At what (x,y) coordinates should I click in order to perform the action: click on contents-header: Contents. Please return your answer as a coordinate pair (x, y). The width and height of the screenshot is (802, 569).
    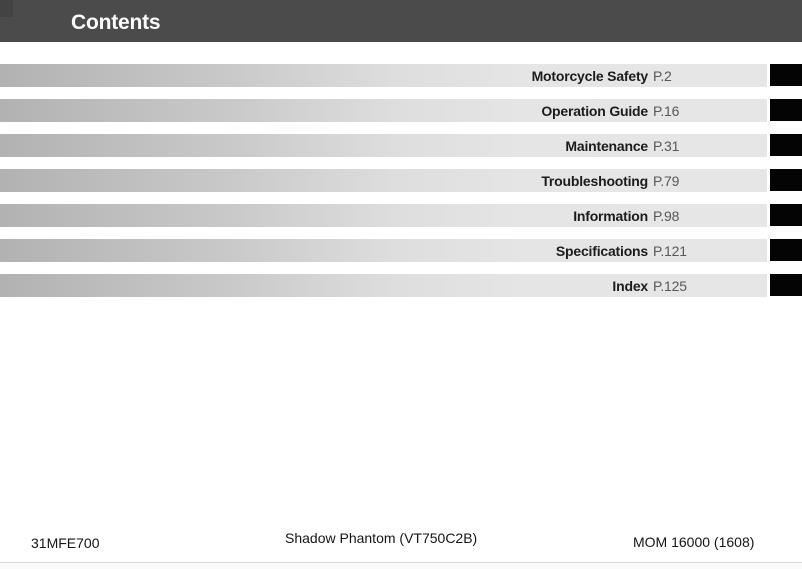
    Looking at the image, I should click on (401, 21).